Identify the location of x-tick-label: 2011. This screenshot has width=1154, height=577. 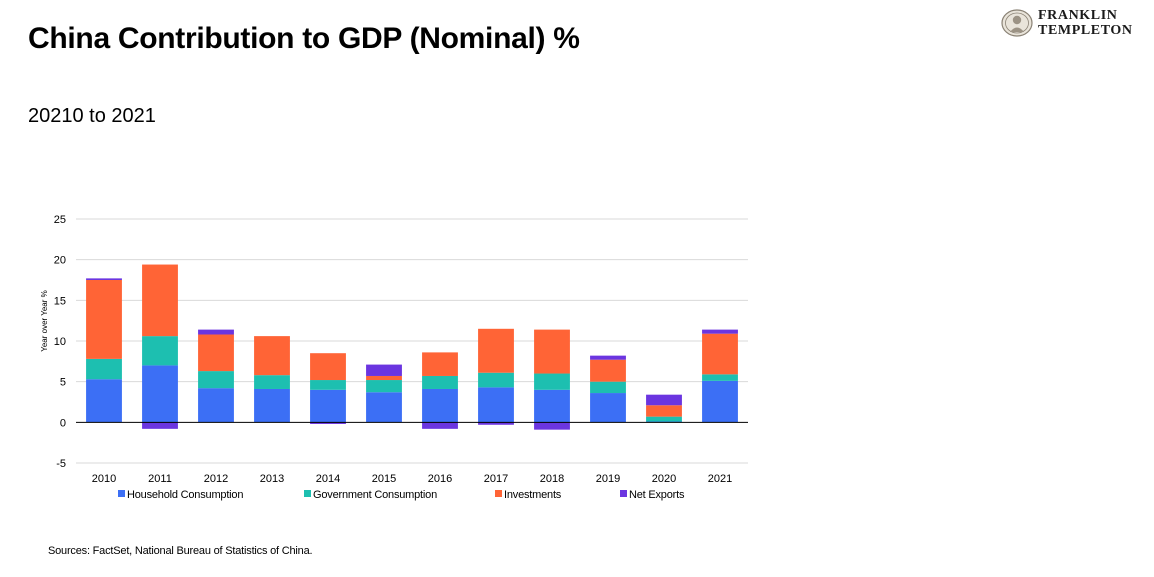
(160, 479).